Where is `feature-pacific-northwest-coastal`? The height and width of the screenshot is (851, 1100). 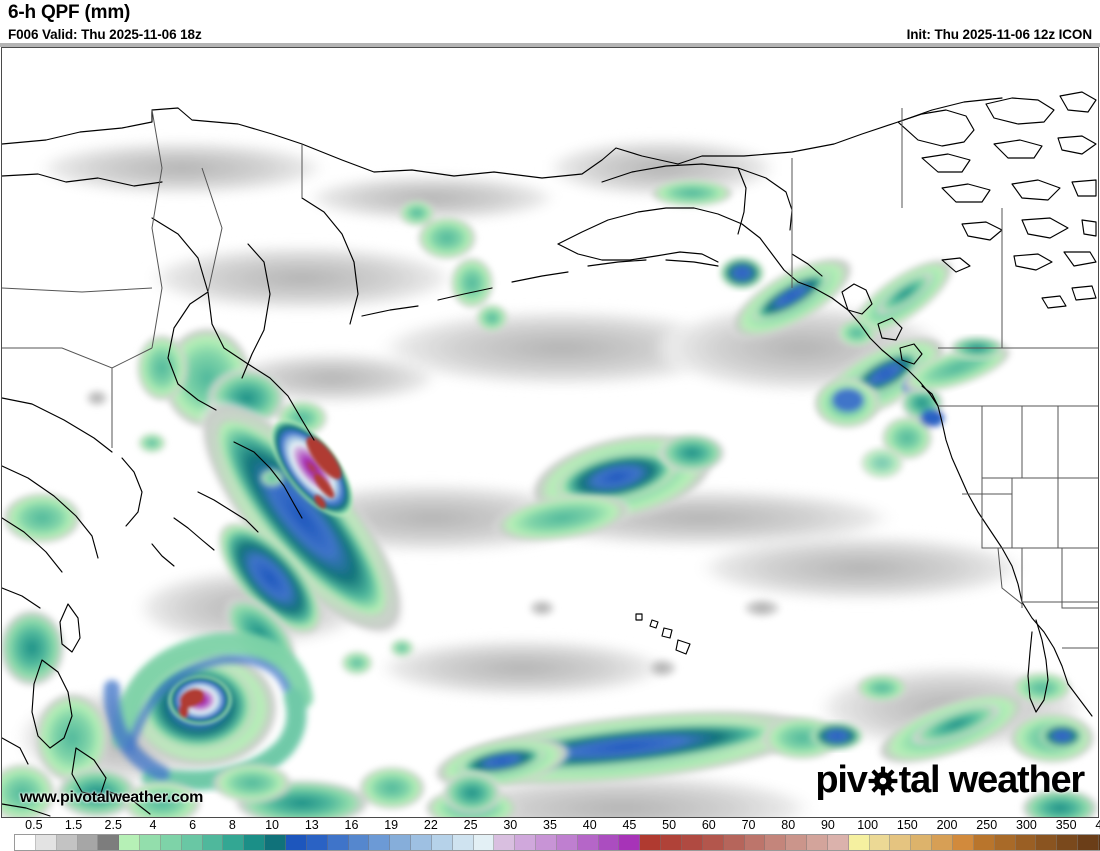
feature-pacific-northwest-coastal is located at coordinates (913, 407).